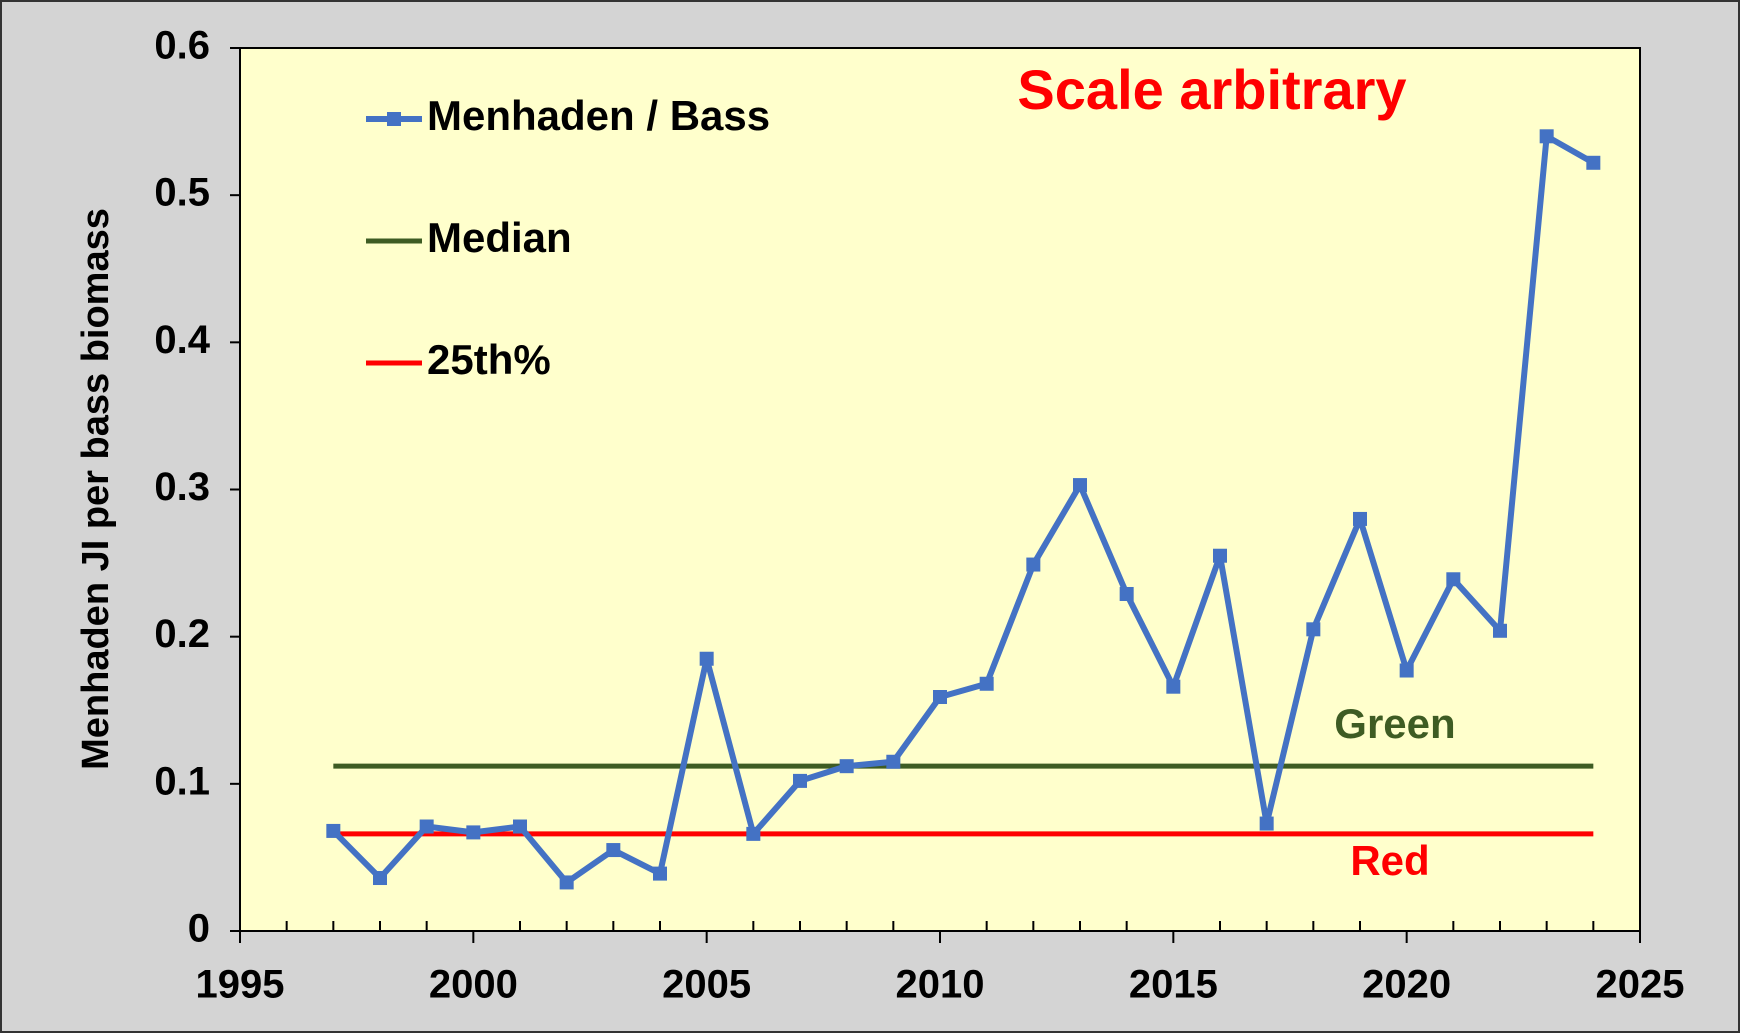  I want to click on x-tick-label: 2010, so click(940, 985).